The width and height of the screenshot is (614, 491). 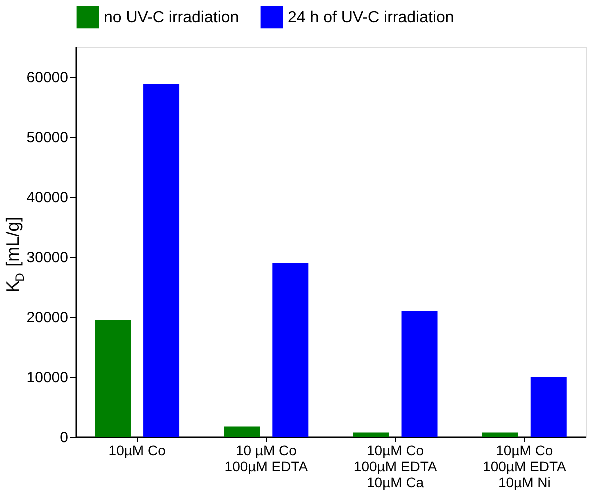 What do you see at coordinates (47, 138) in the screenshot?
I see `y-tick-label: 50000` at bounding box center [47, 138].